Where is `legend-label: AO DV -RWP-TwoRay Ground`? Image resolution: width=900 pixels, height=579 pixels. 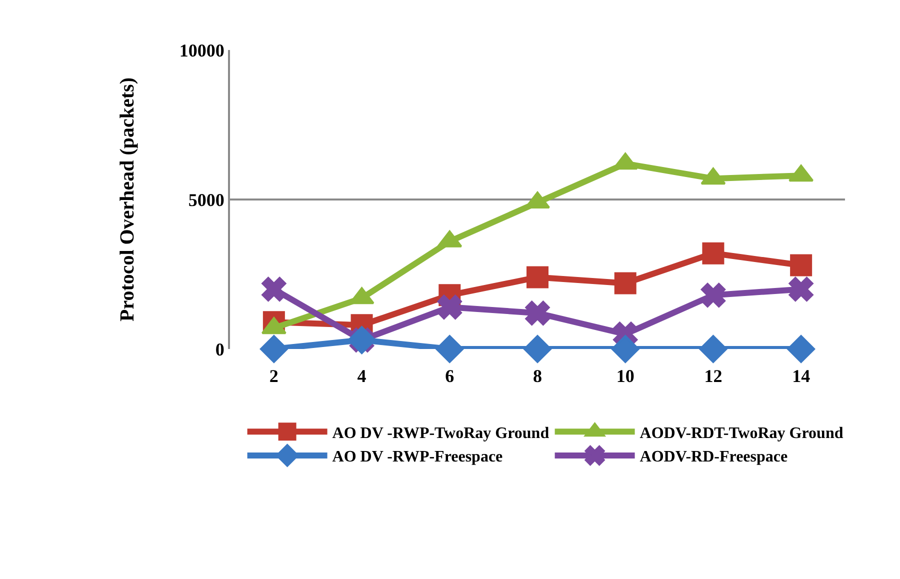 legend-label: AO DV -RWP-TwoRay Ground is located at coordinates (441, 433).